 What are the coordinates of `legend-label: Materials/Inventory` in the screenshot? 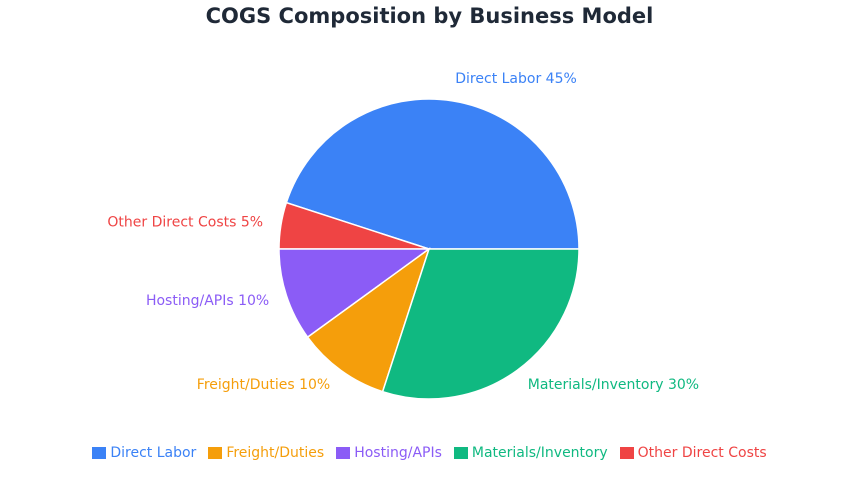 It's located at (539, 453).